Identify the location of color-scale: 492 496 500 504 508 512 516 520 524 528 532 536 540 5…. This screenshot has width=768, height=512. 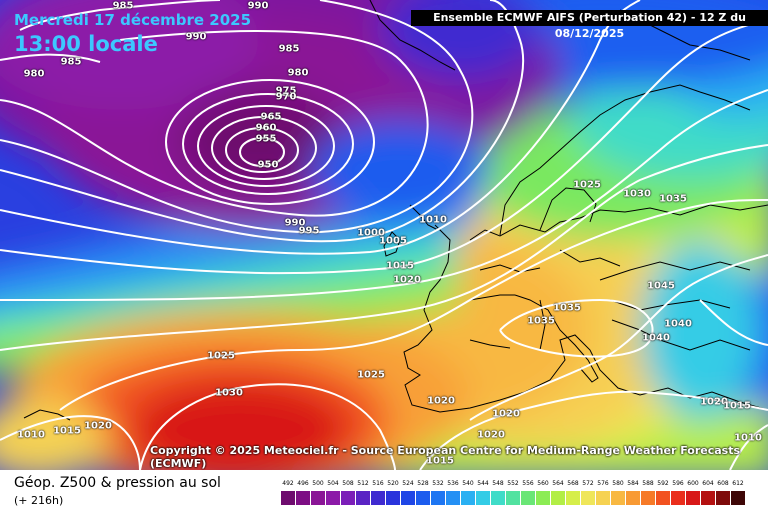
(516, 494).